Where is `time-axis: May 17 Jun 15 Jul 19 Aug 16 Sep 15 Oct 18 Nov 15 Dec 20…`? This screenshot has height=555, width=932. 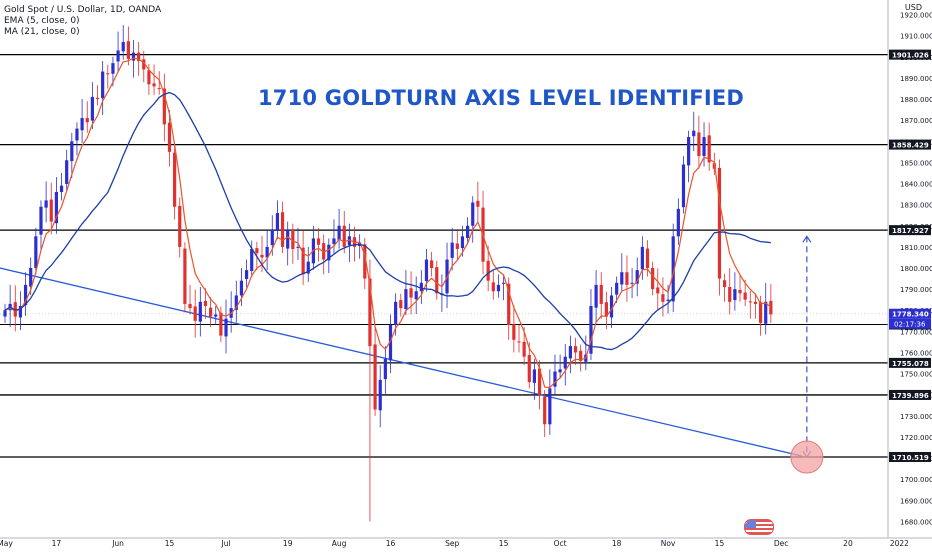 time-axis: May 17 Jun 15 Jul 19 Aug 16 Sep 15 Oct 18 Nov 15 Dec 20… is located at coordinates (466, 542).